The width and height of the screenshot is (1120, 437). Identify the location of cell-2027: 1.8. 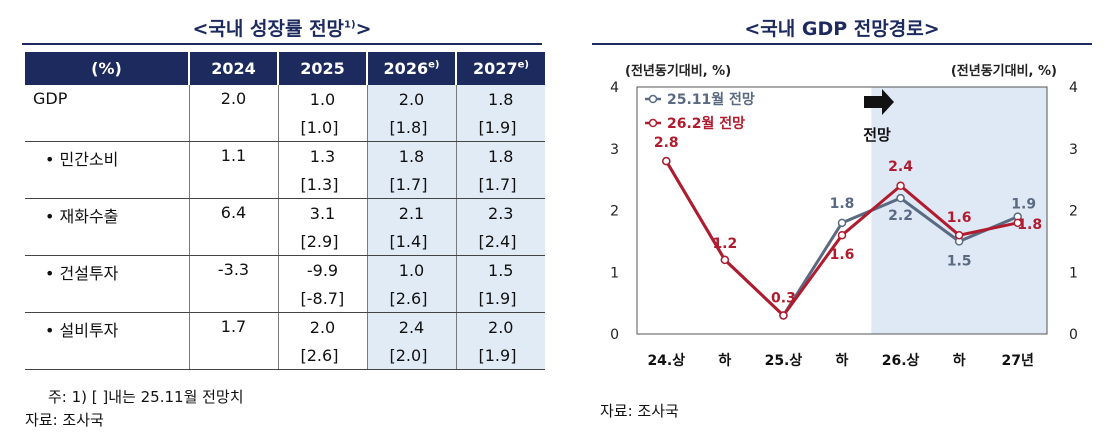
(500, 99).